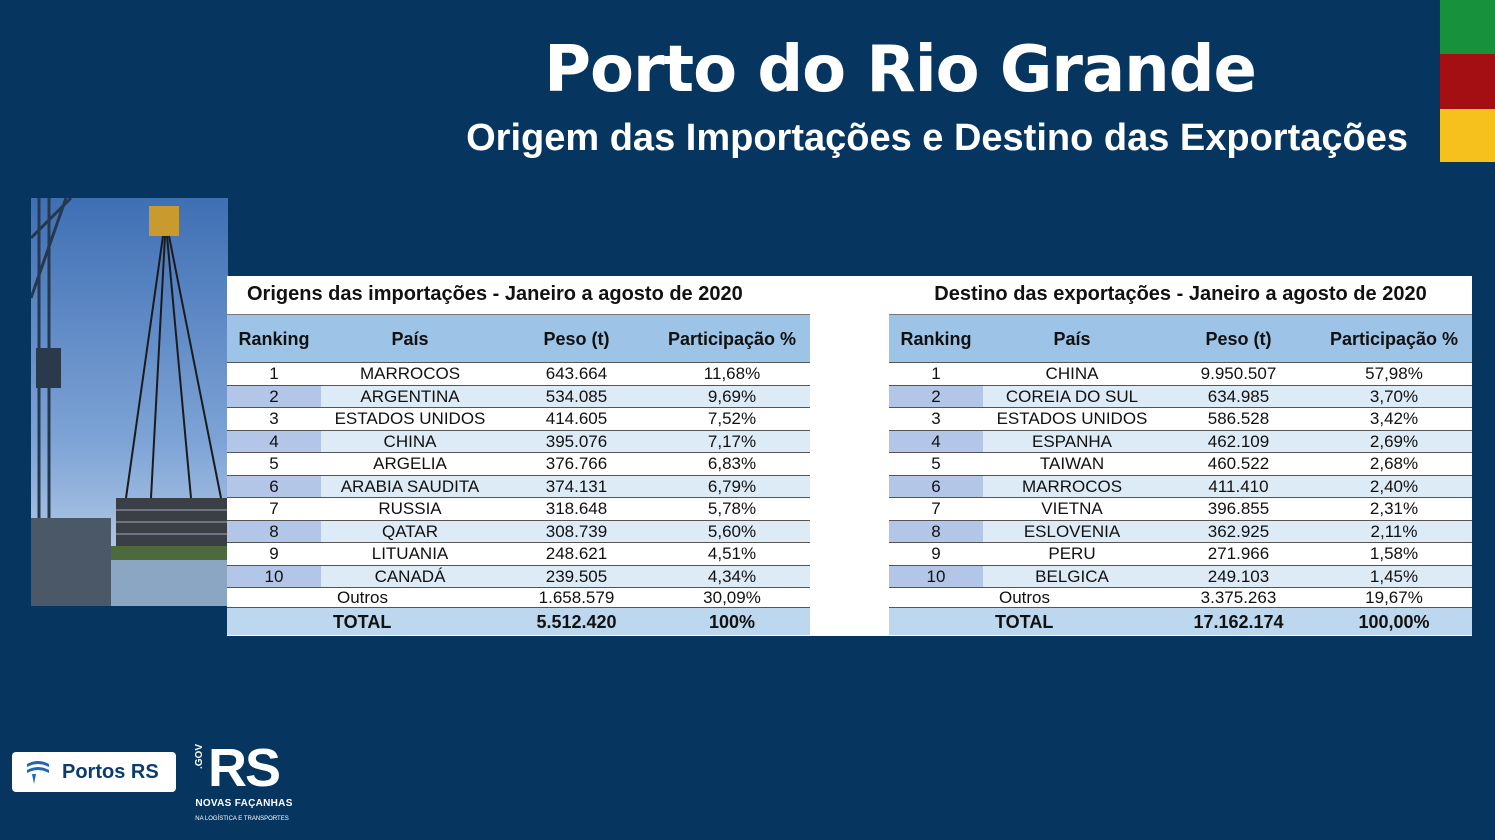 The height and width of the screenshot is (840, 1495). I want to click on table-row: 3 ESTADOS UNIDOS 586.528 3,42%, so click(1180, 418).